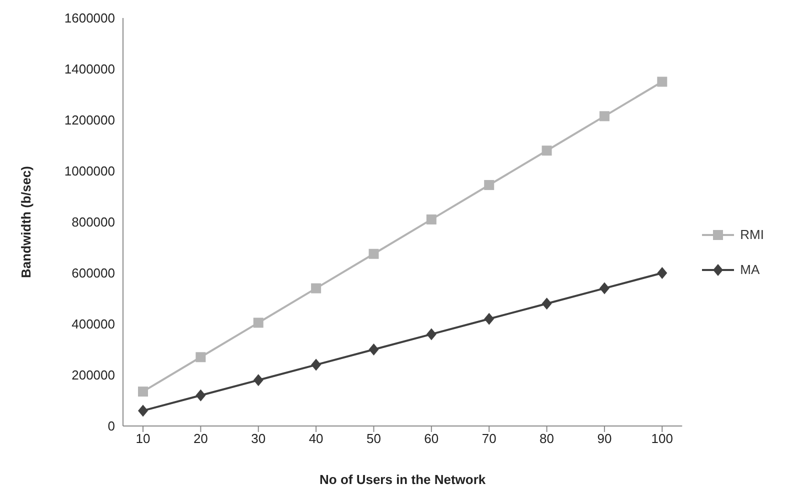 The height and width of the screenshot is (504, 792). I want to click on x-tick-label: 40, so click(316, 438).